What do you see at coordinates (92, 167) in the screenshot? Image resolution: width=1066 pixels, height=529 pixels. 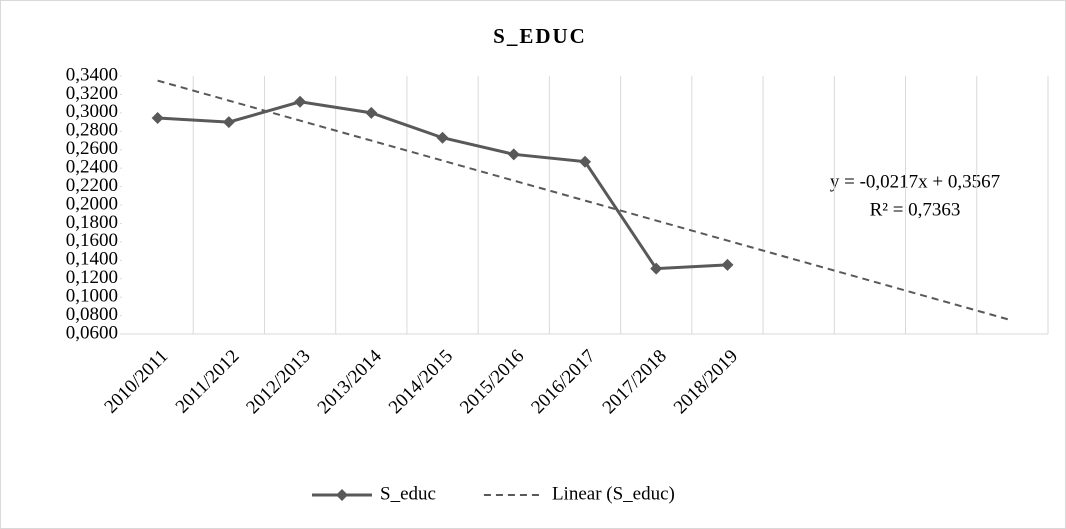 I see `y-tick-label: 0,2400` at bounding box center [92, 167].